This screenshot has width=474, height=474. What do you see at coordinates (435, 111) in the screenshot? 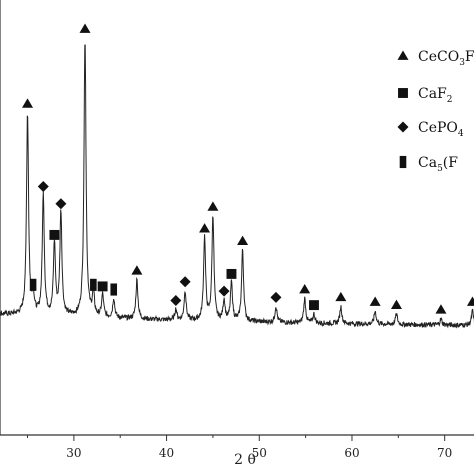
I see `legend: CeCO3F CaF2 CePO4 Ca5(F` at bounding box center [435, 111].